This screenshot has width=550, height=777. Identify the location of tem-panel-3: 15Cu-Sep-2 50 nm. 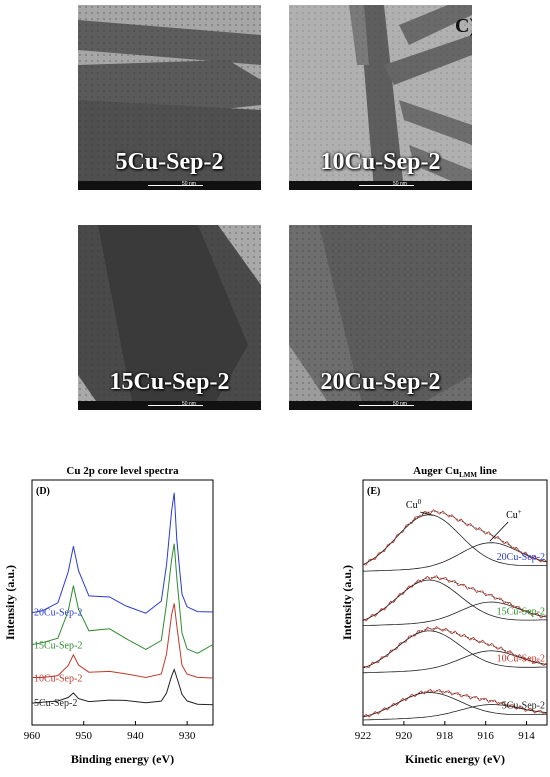
(169, 317).